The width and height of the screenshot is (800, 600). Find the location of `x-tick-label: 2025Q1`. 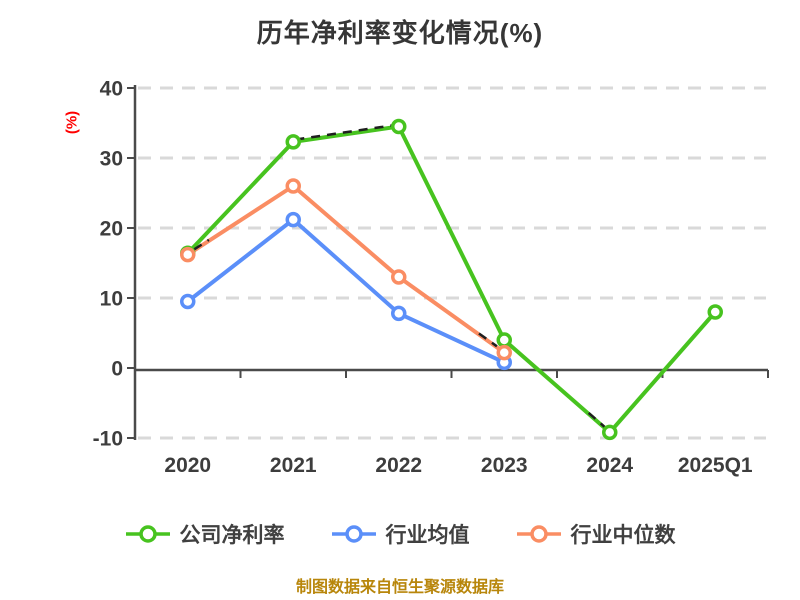

x-tick-label: 2025Q1 is located at coordinates (715, 465).